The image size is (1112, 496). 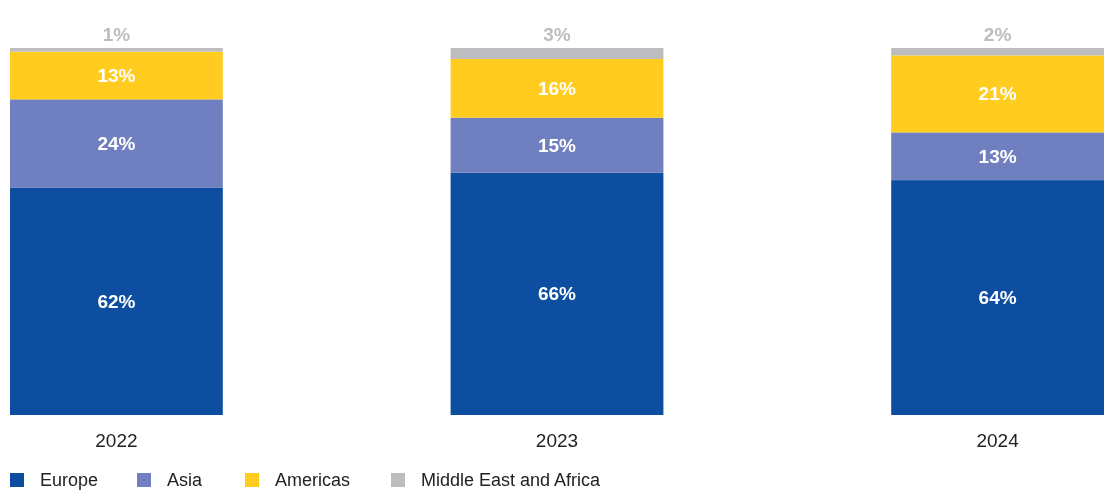 I want to click on data-label: 2%, so click(x=997, y=34).